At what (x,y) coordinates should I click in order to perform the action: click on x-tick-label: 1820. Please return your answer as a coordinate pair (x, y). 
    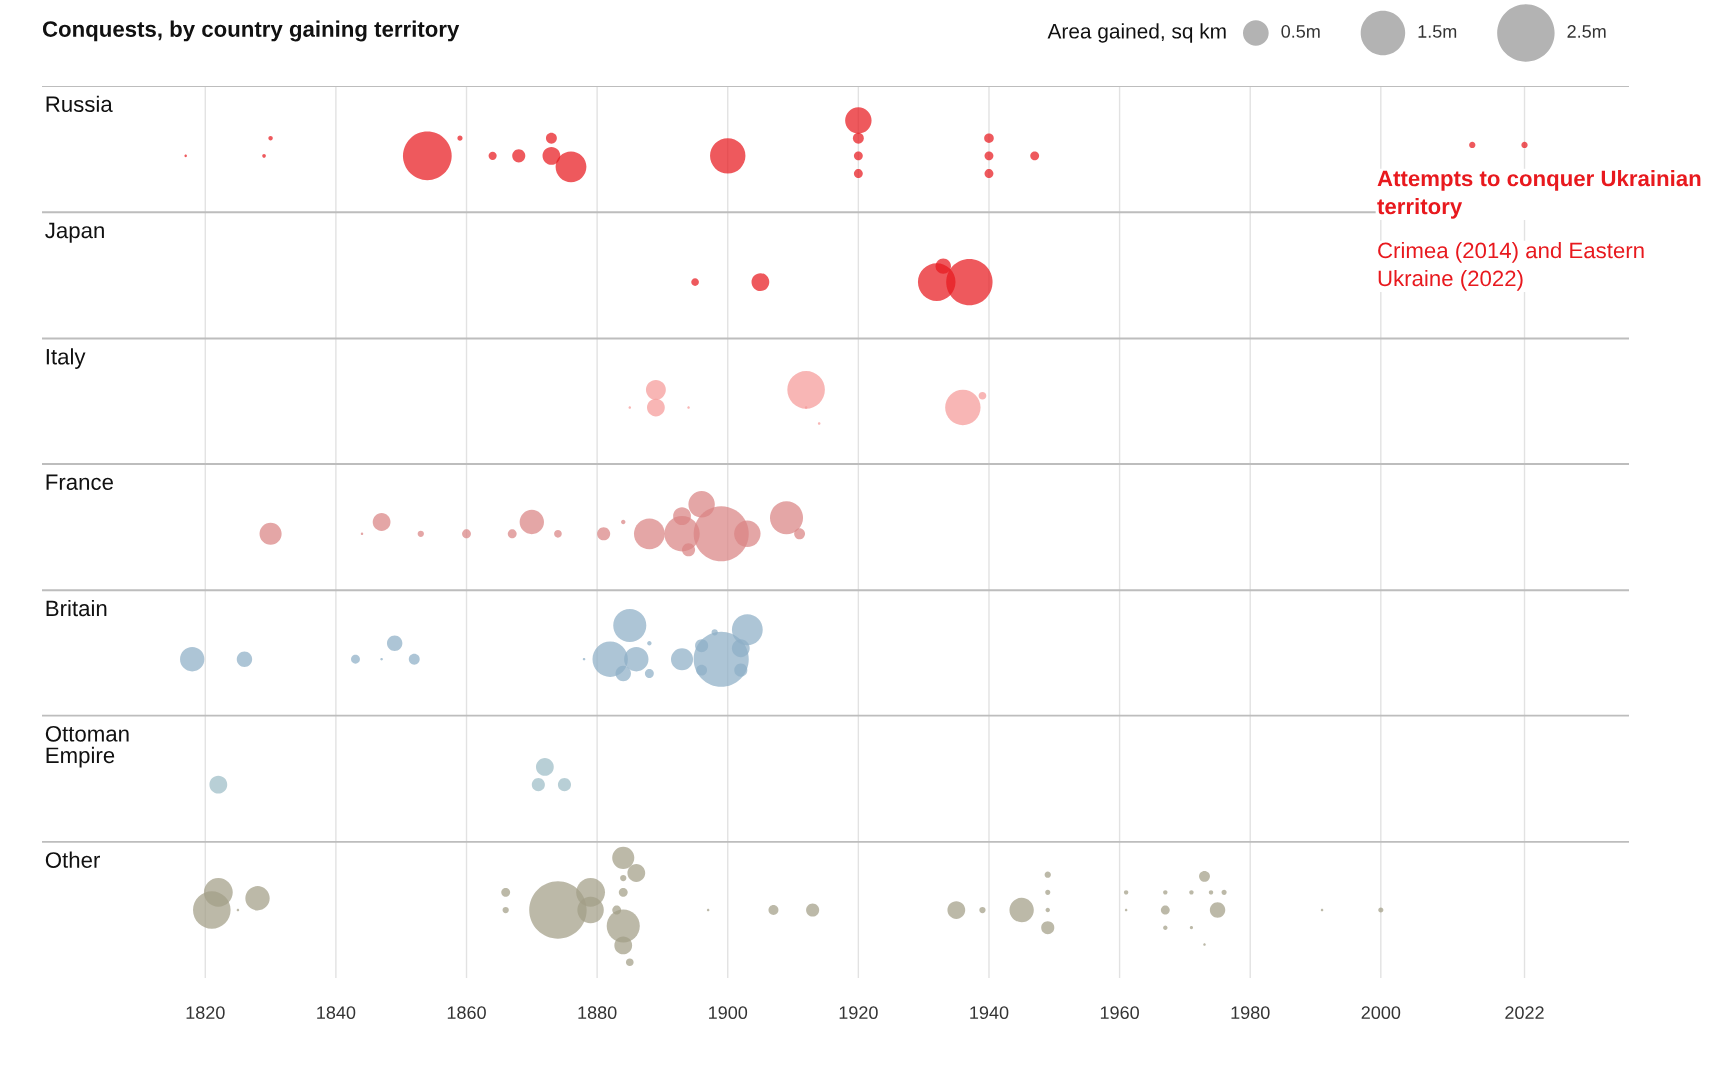
    Looking at the image, I should click on (205, 1013).